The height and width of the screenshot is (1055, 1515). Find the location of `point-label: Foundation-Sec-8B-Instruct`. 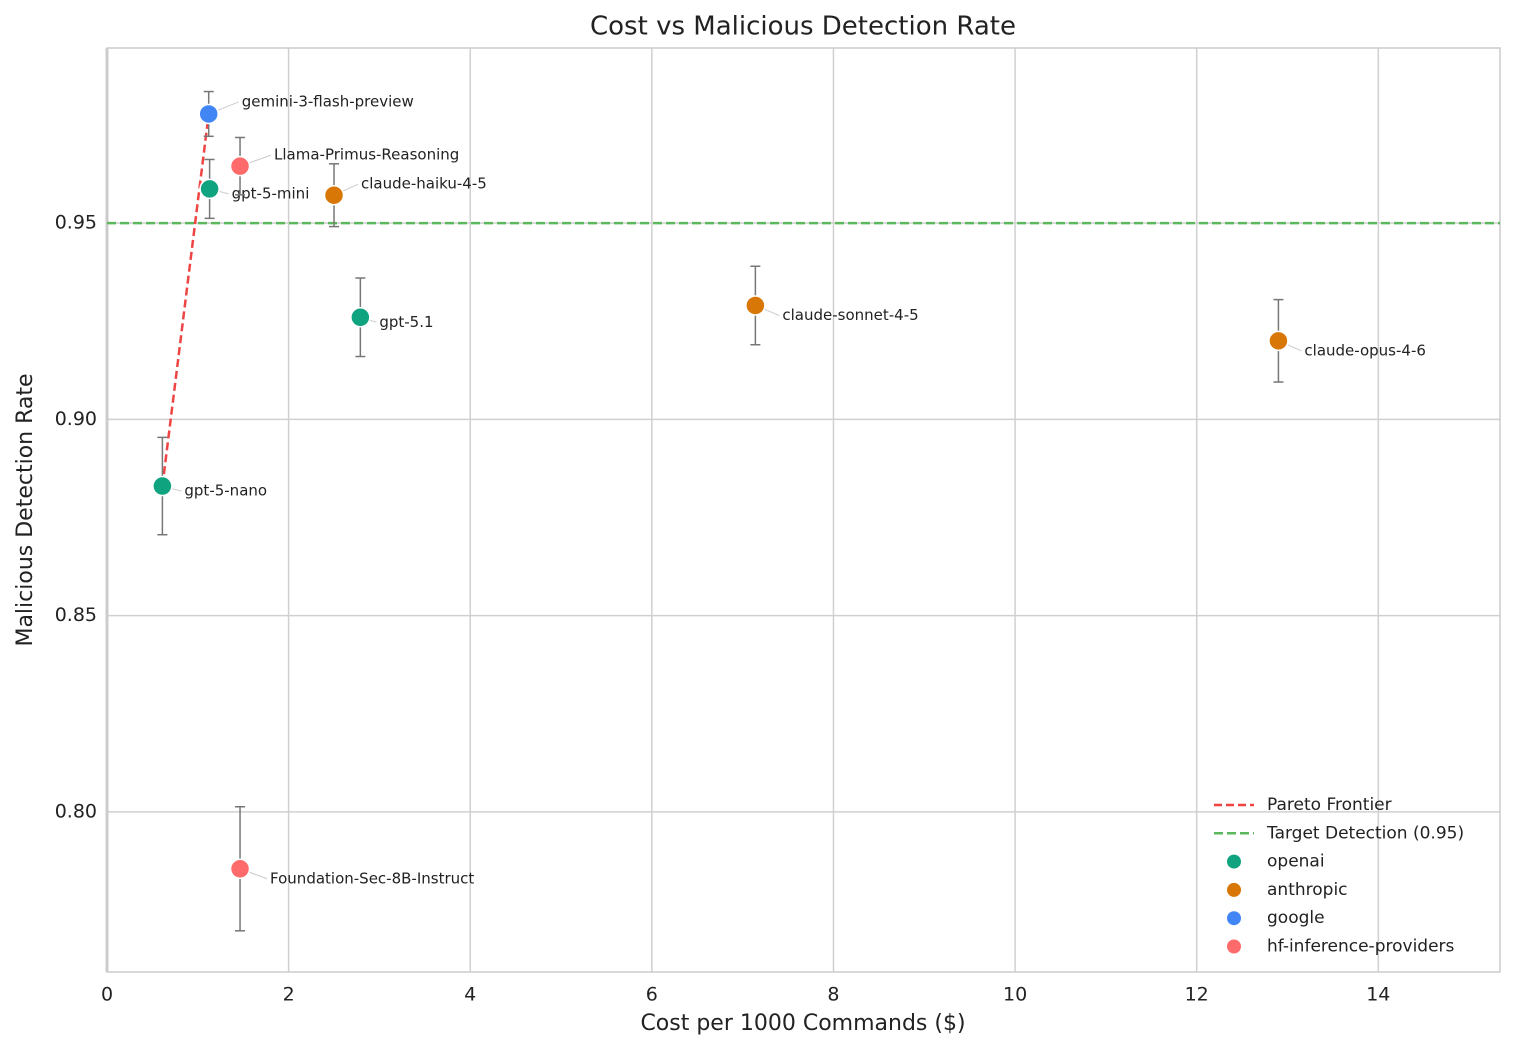

point-label: Foundation-Sec-8B-Instruct is located at coordinates (372, 878).